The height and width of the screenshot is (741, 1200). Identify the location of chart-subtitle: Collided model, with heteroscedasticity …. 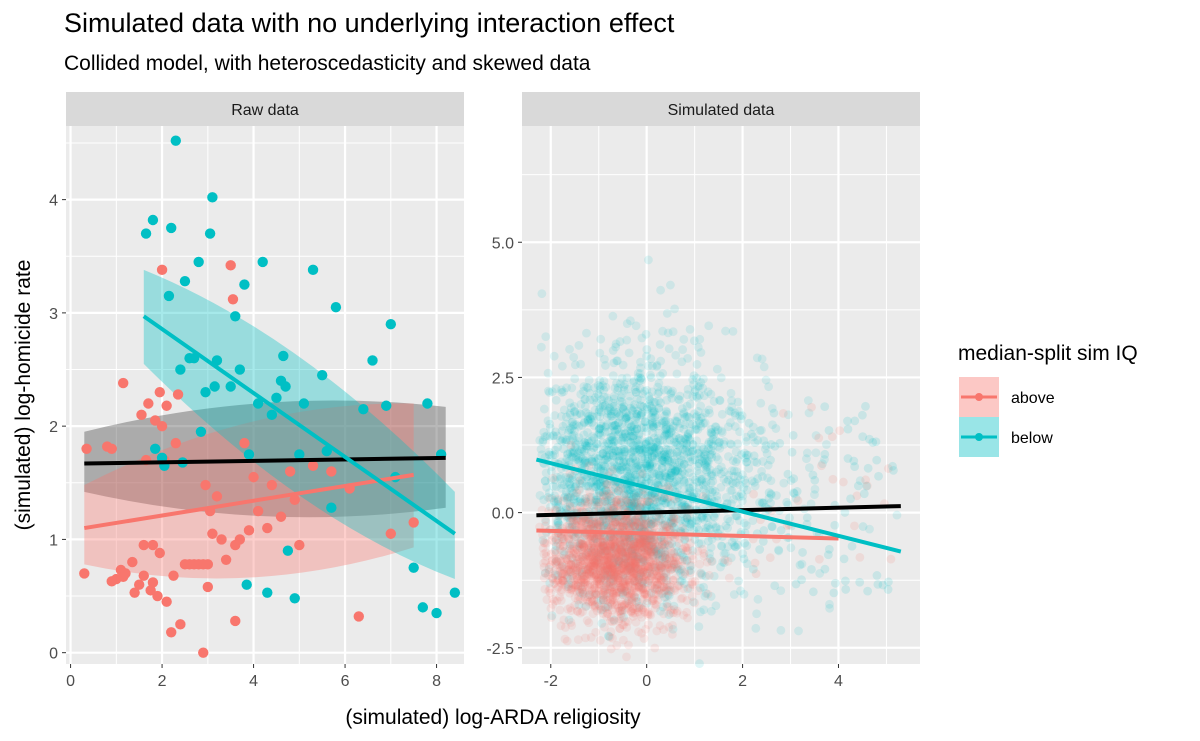
(327, 63).